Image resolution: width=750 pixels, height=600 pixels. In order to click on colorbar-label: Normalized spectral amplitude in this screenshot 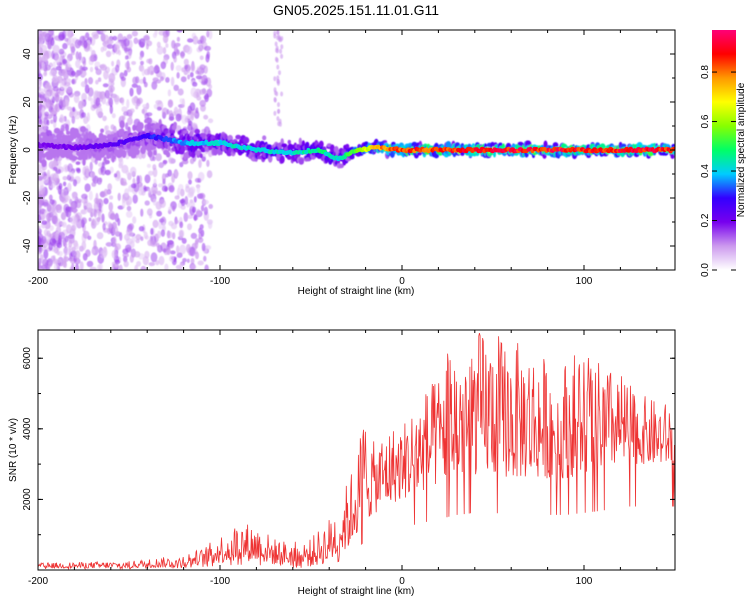, I will do `click(741, 149)`.